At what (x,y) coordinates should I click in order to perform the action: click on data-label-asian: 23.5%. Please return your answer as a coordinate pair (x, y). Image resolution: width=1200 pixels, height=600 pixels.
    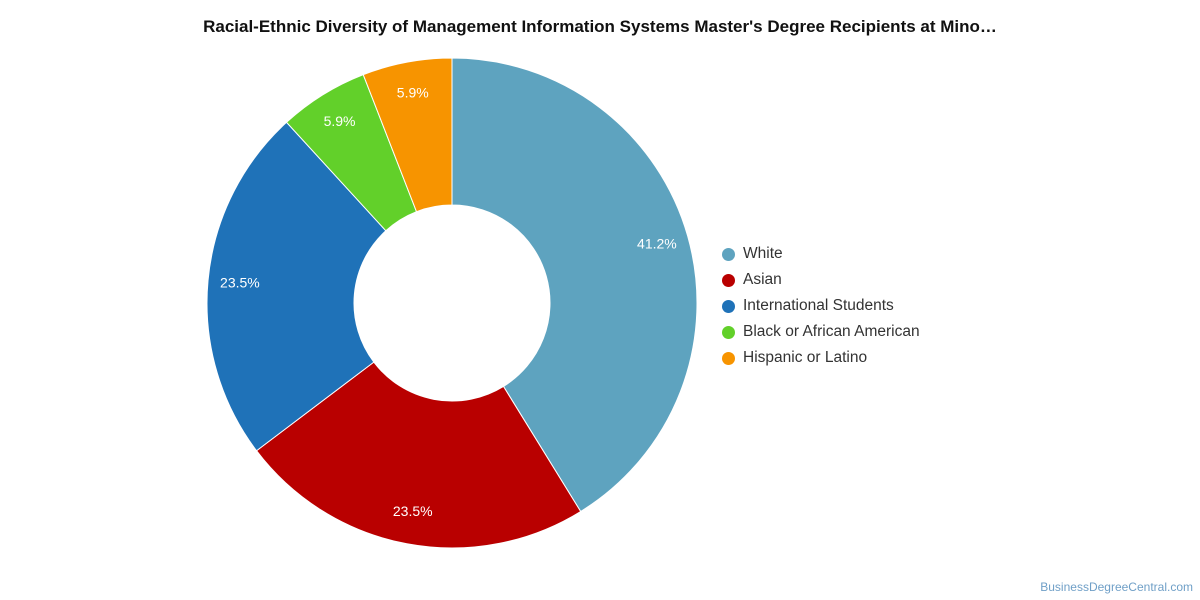
    Looking at the image, I should click on (413, 511).